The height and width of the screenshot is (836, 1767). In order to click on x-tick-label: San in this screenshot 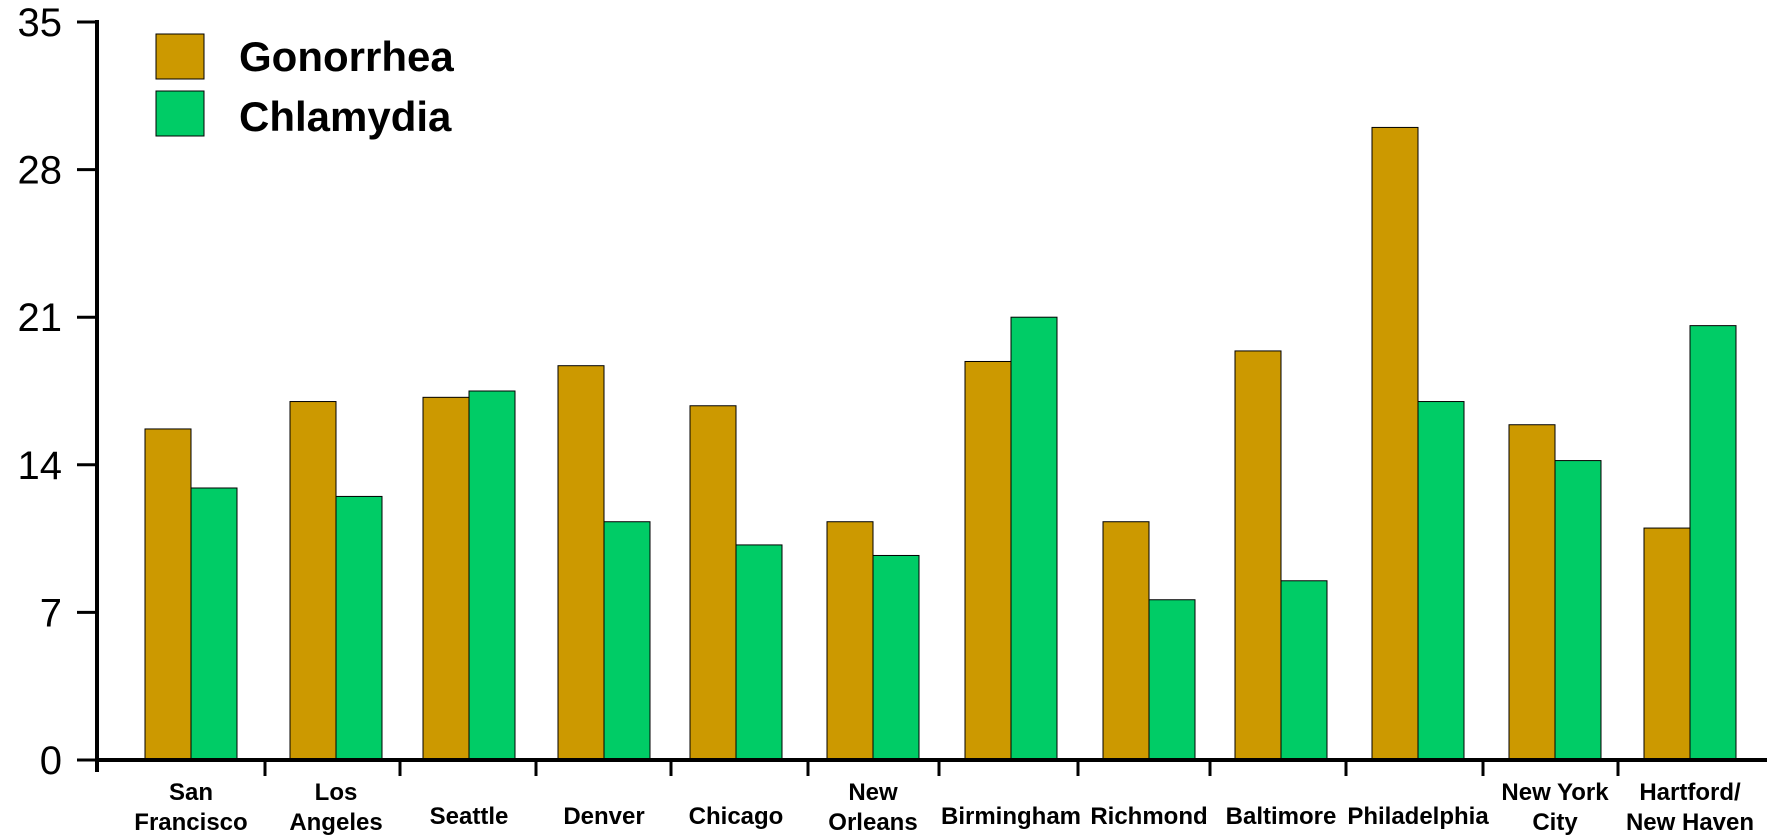, I will do `click(191, 792)`.